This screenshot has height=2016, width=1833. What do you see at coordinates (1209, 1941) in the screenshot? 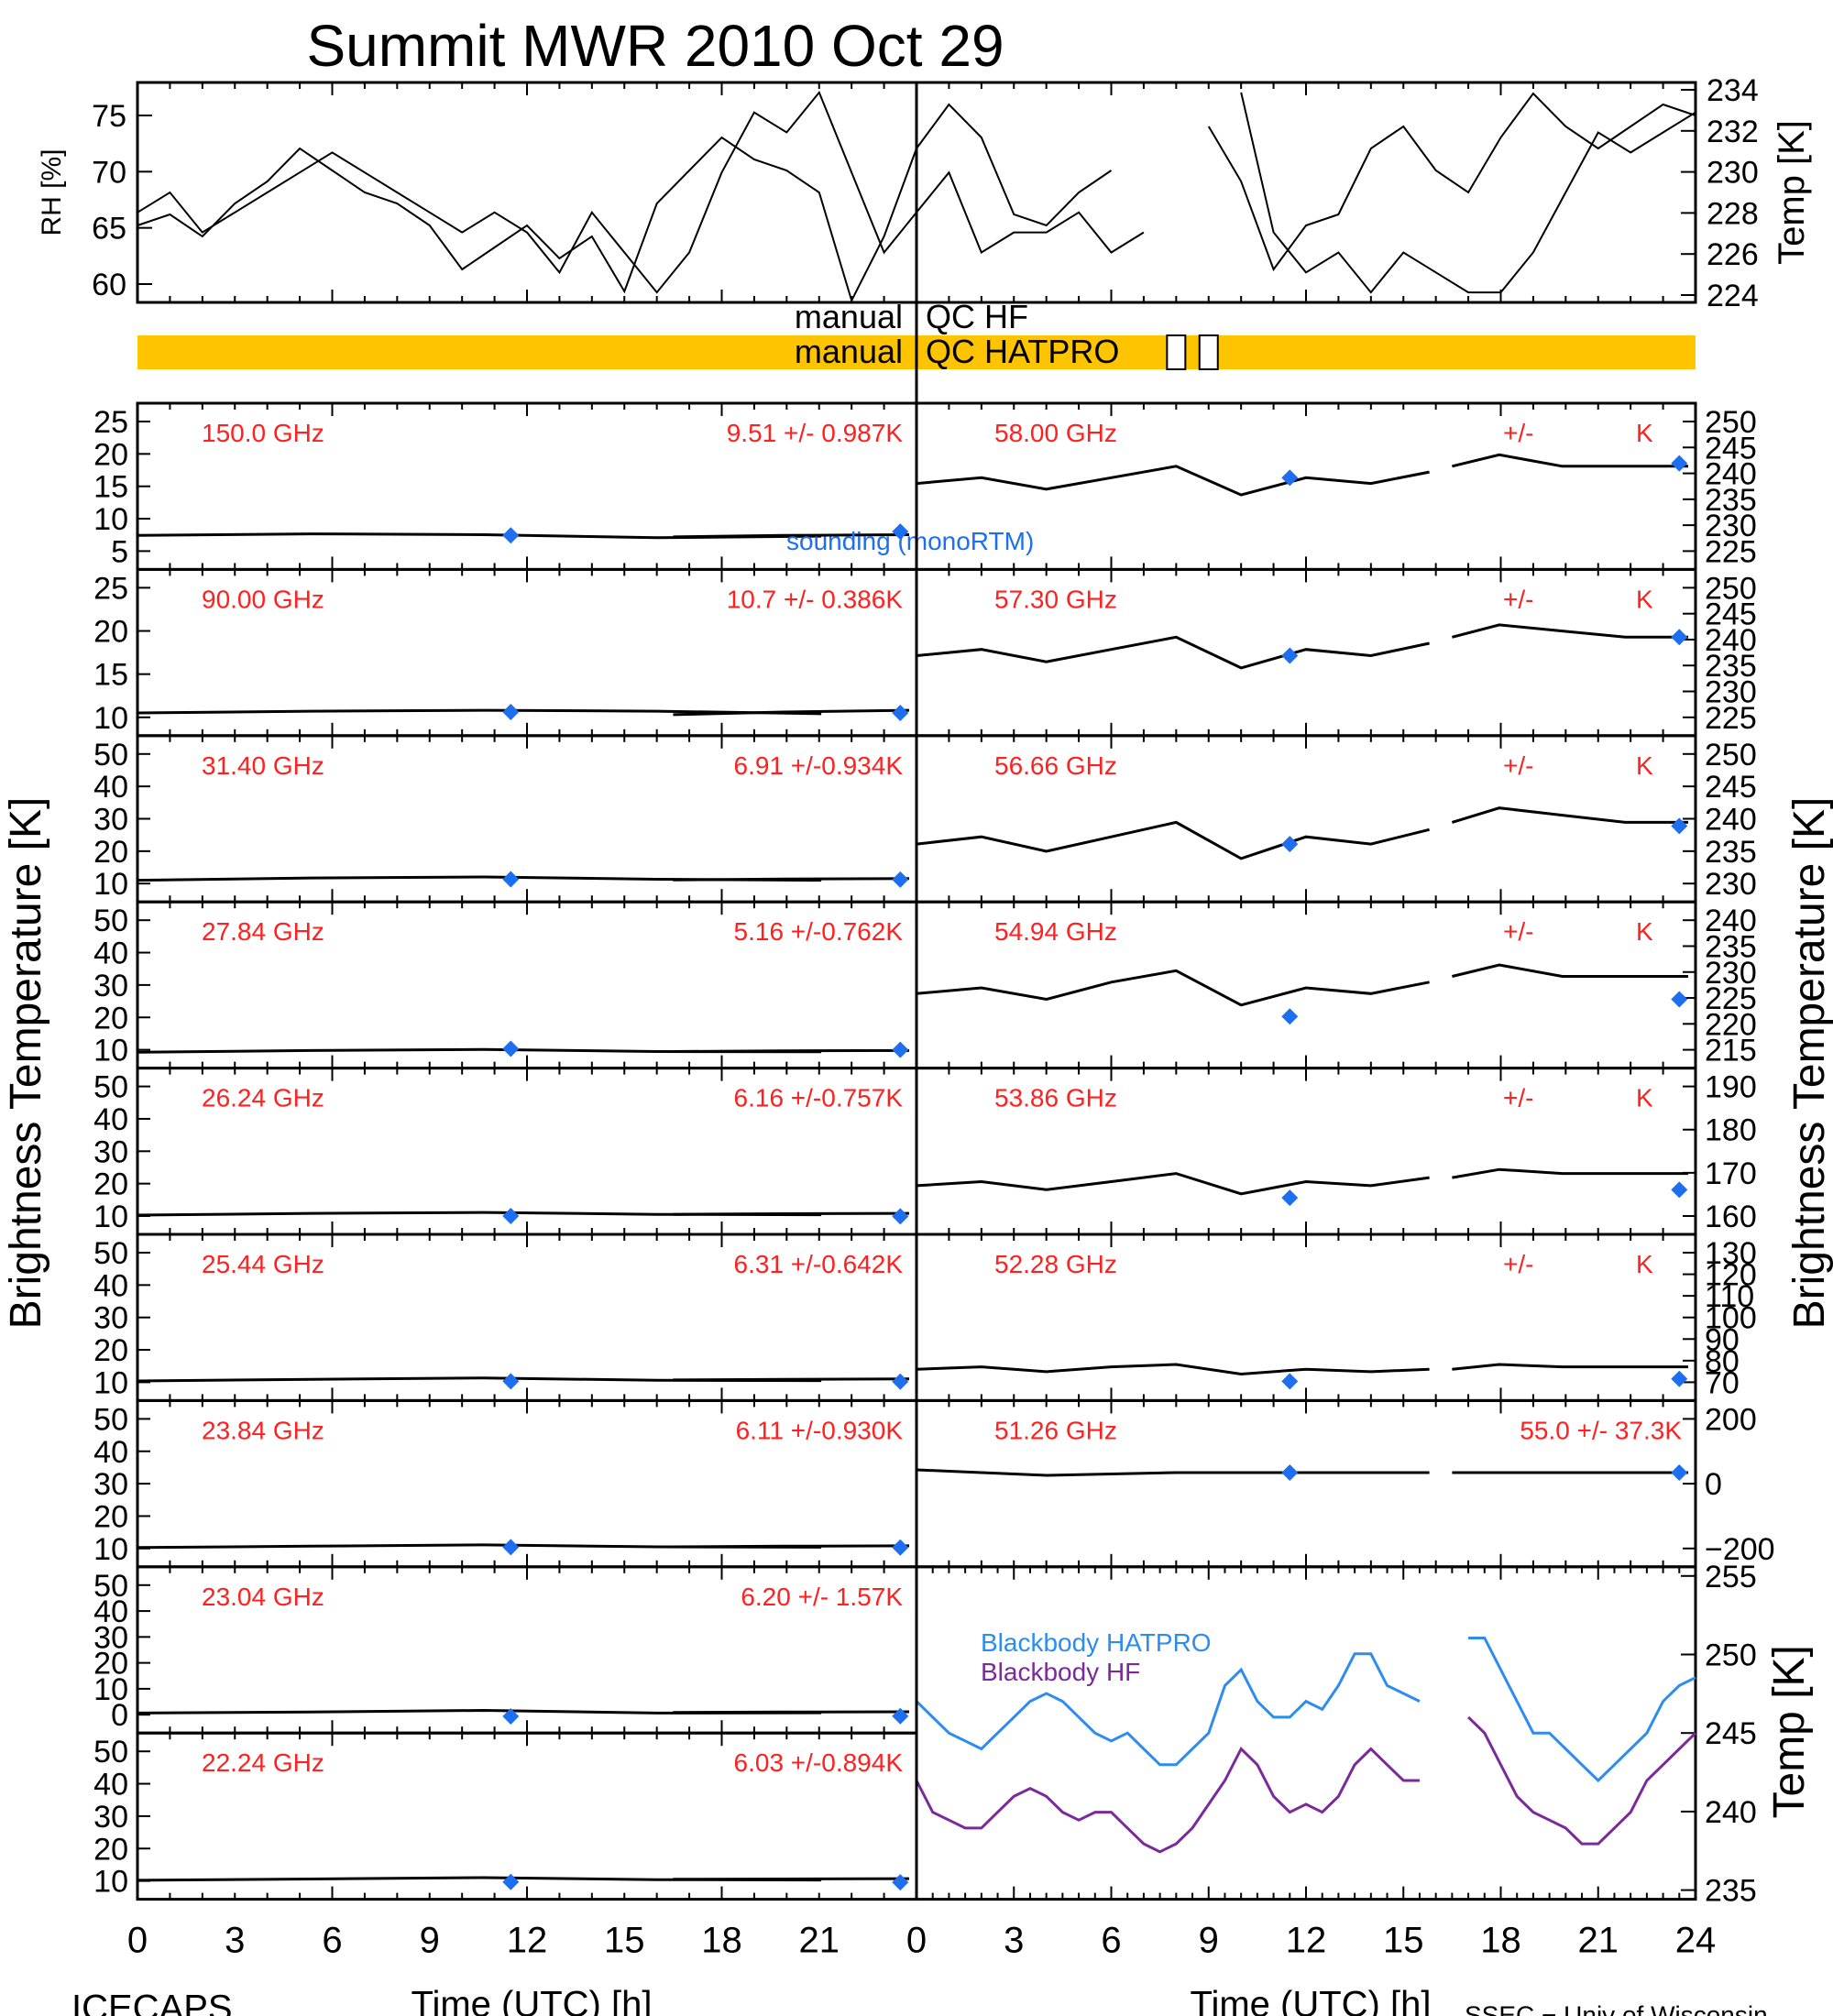
I see `x-tick-label: 9` at bounding box center [1209, 1941].